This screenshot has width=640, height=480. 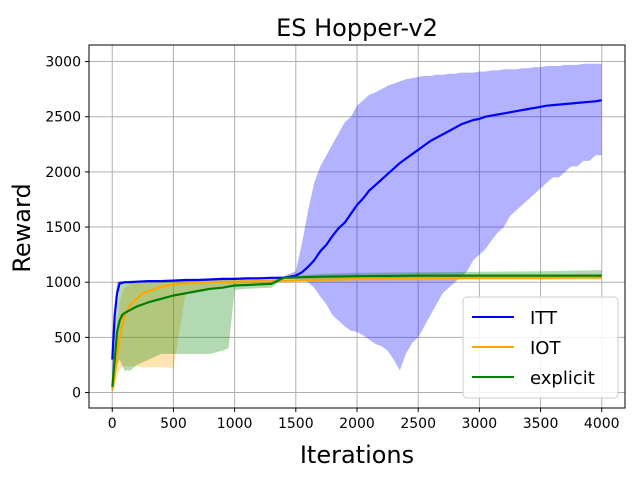 What do you see at coordinates (480, 424) in the screenshot?
I see `x-tick-label: 3000` at bounding box center [480, 424].